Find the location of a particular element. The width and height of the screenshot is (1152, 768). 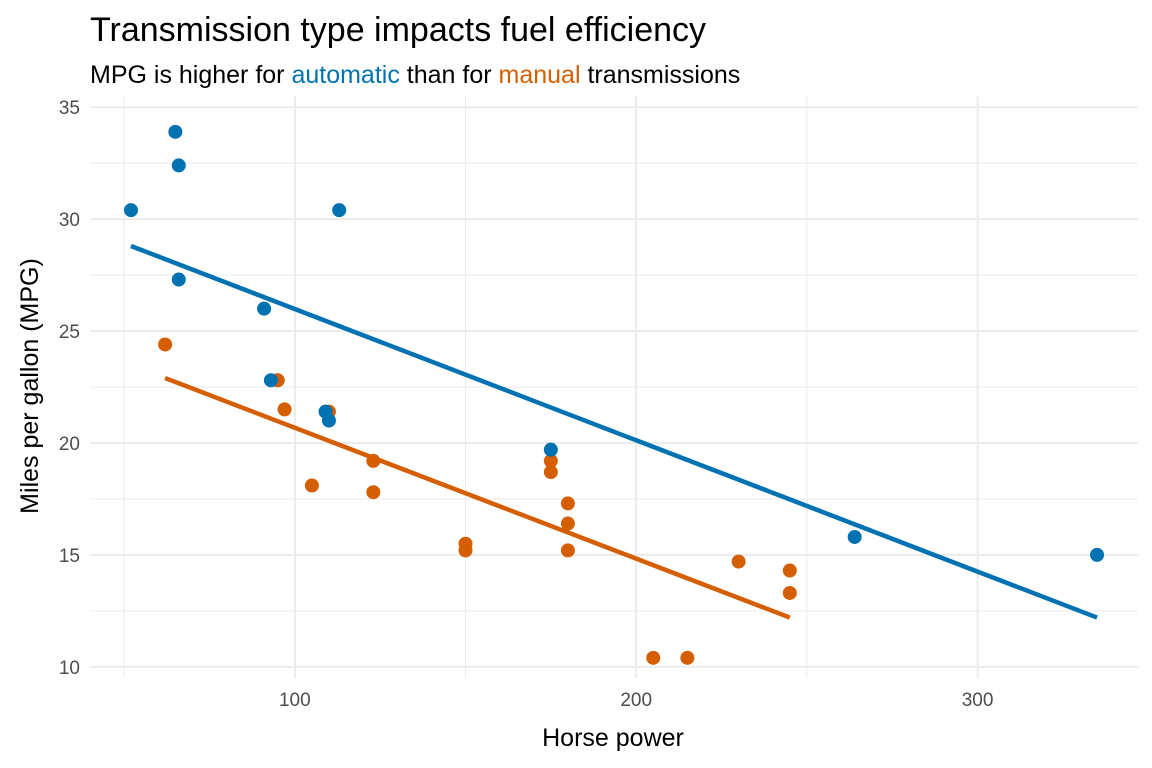

subtitle-manual: manual is located at coordinates (539, 75).